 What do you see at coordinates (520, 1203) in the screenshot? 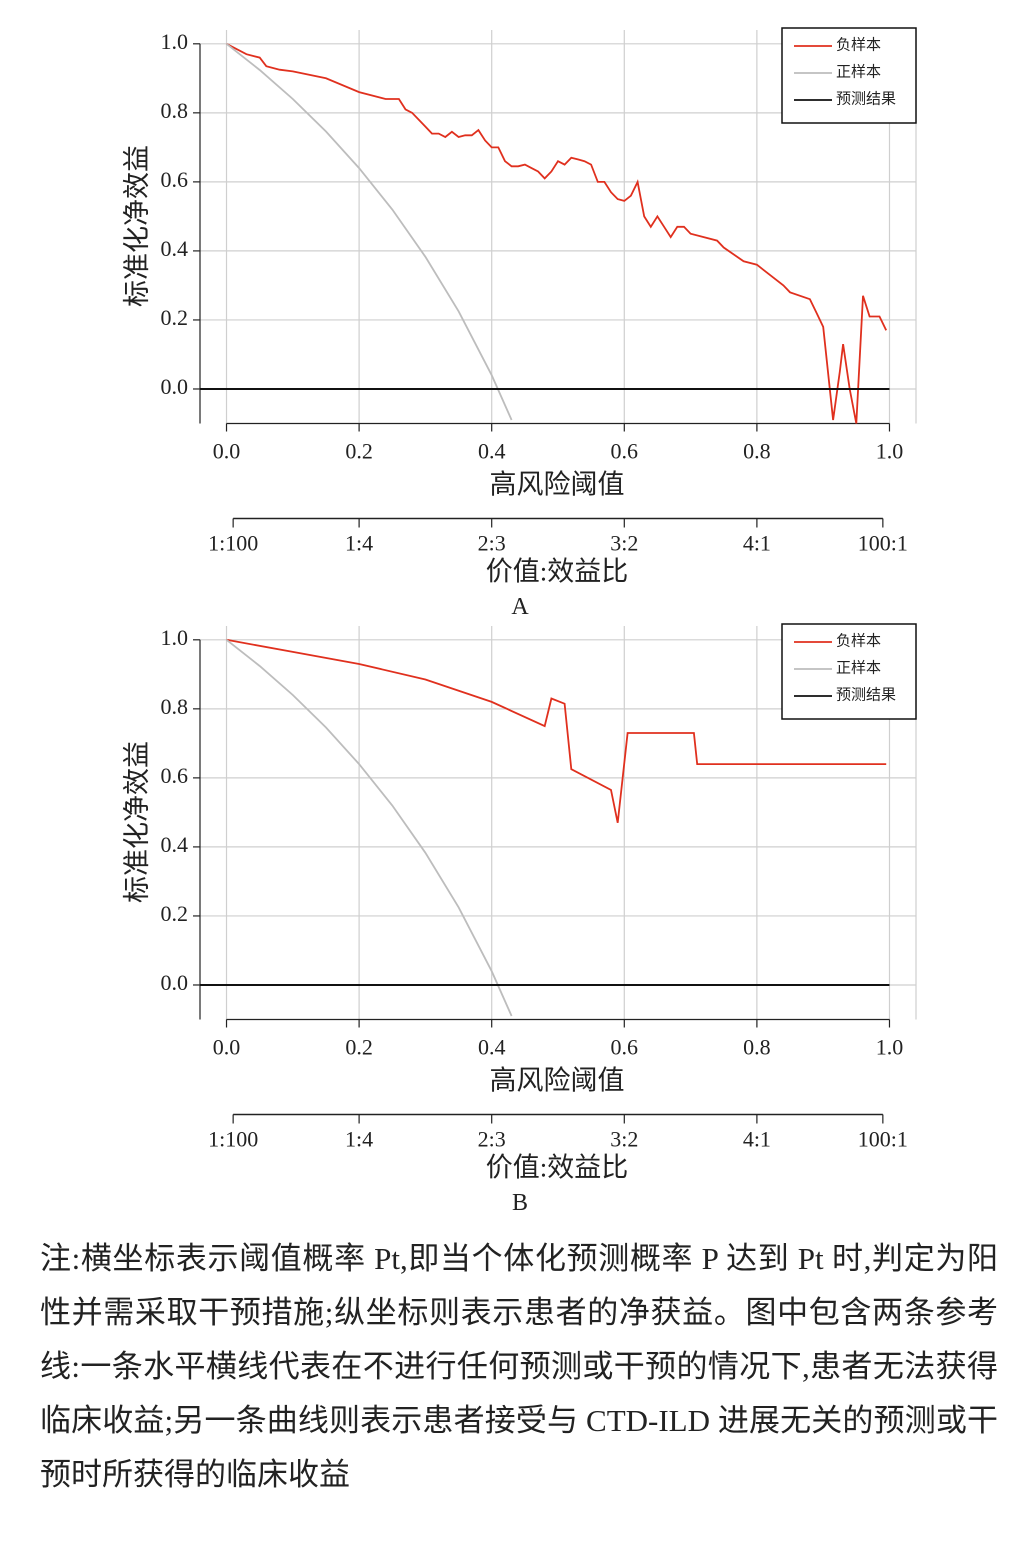
I see `panel-label: B` at bounding box center [520, 1203].